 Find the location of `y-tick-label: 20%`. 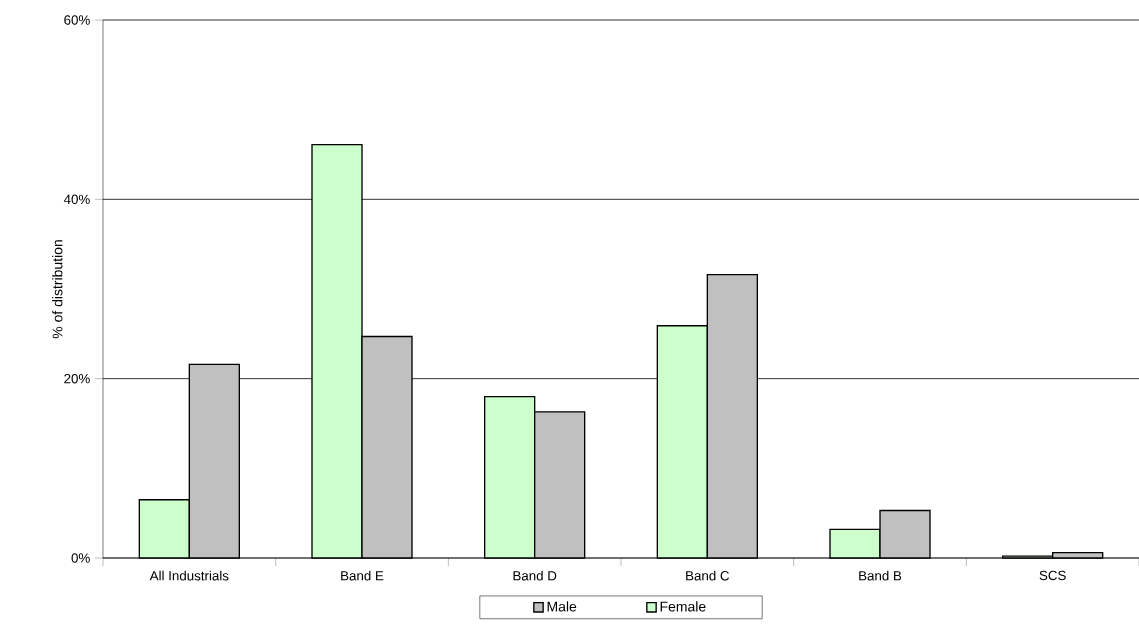

y-tick-label: 20% is located at coordinates (77, 378).